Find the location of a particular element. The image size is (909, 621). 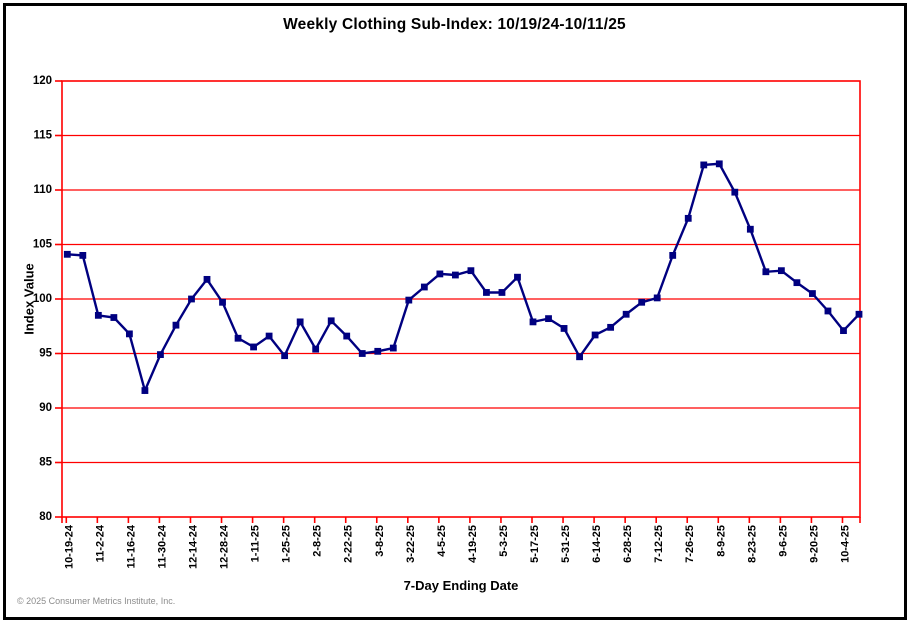

x-tick-label: 5-17-25 is located at coordinates (535, 544).